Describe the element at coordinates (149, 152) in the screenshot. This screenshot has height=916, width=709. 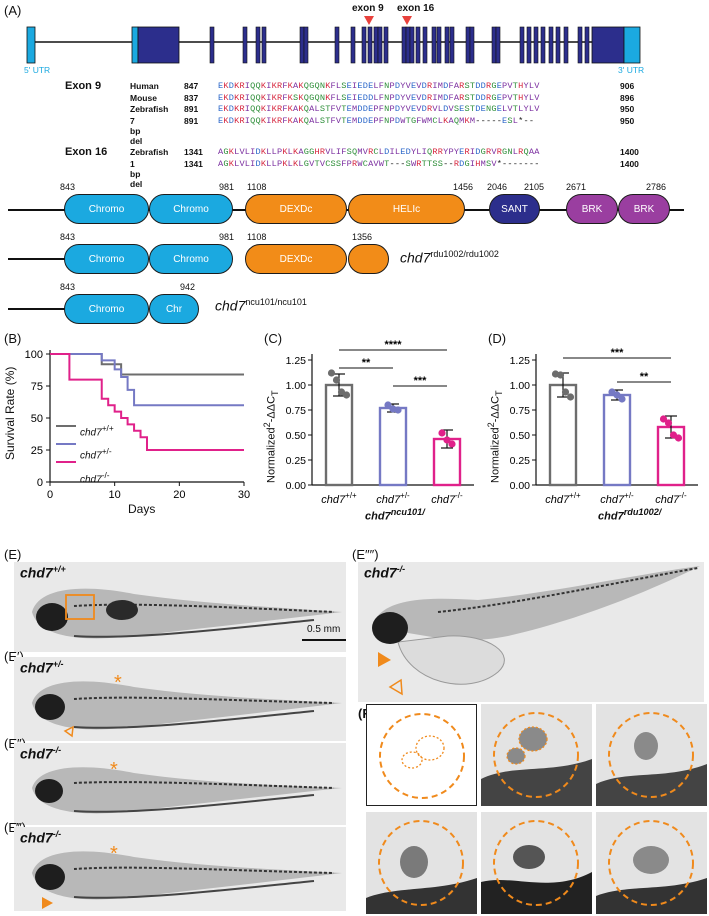
I see `species-name: Zebrafish` at that location.